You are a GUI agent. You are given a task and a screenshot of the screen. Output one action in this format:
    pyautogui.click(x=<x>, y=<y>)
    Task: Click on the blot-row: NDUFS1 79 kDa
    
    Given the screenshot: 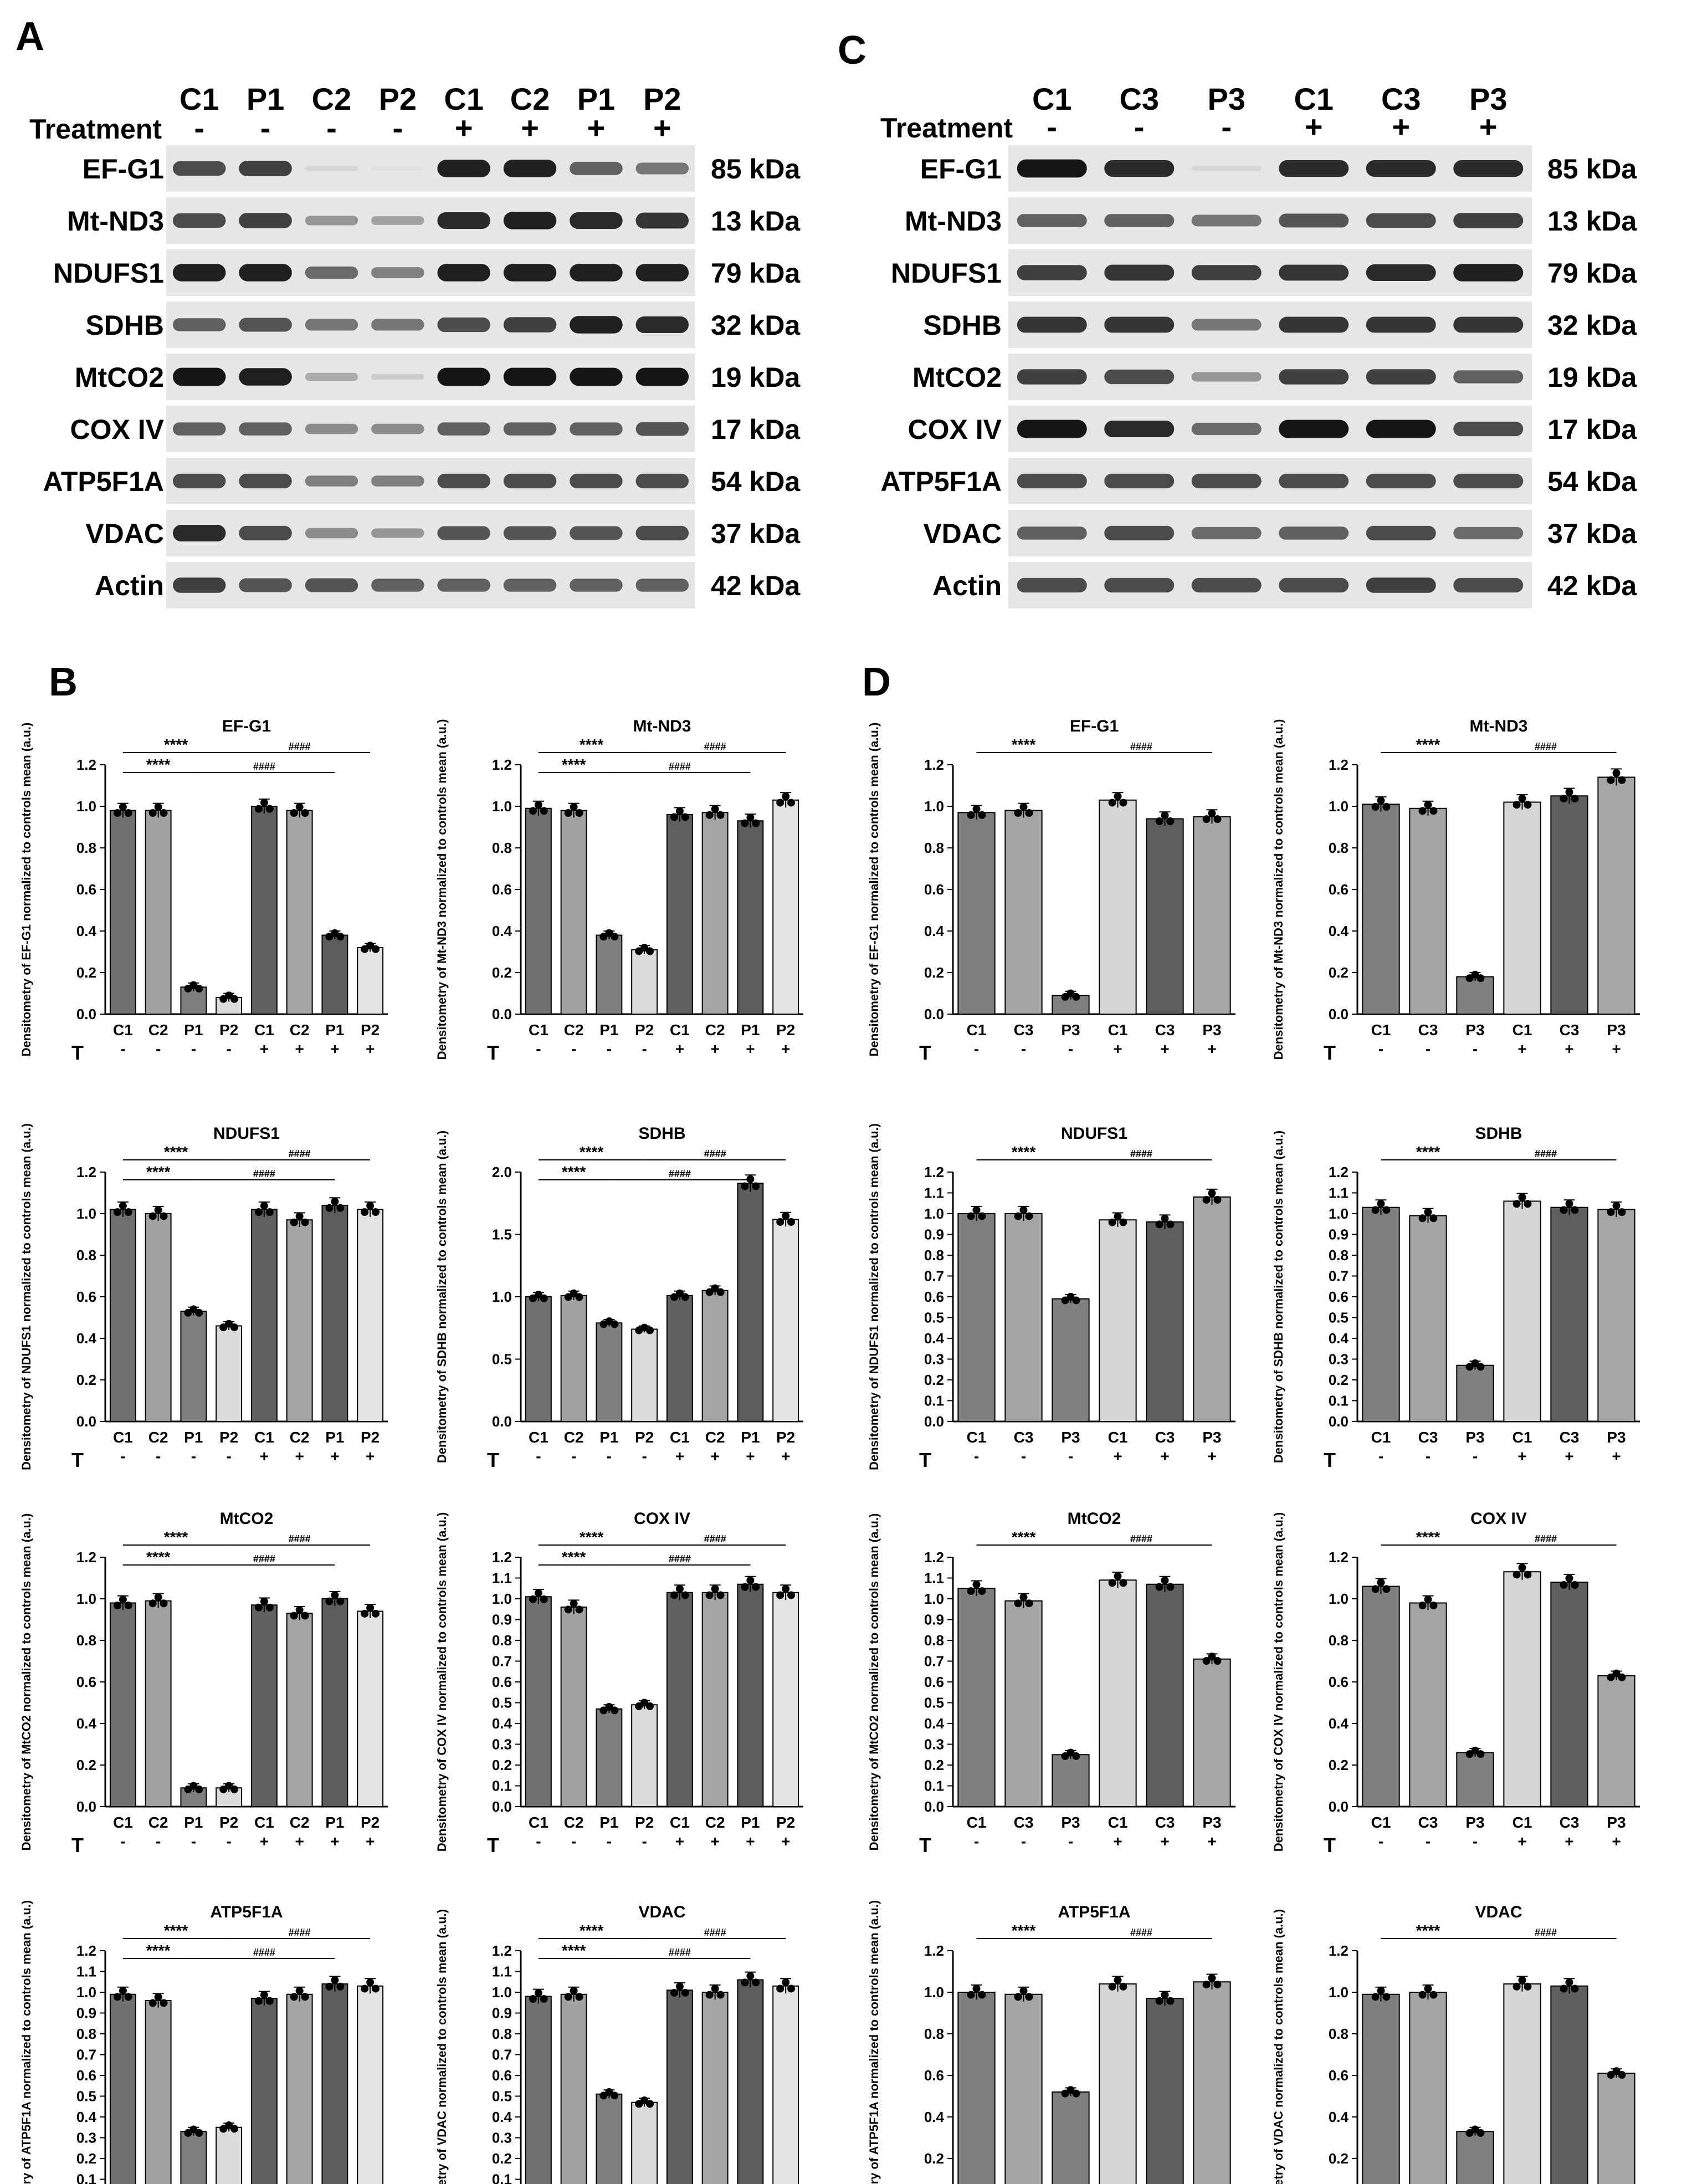 What is the action you would take?
    pyautogui.click(x=427, y=272)
    